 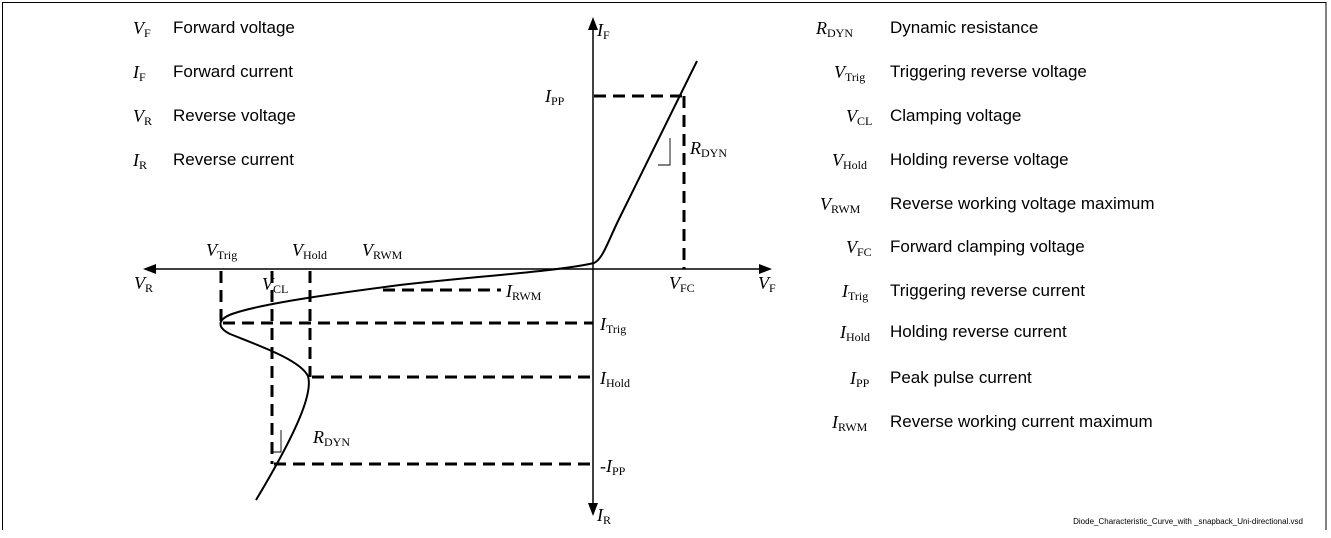 I want to click on legend-description: Reverse working current maximum, so click(x=1021, y=421).